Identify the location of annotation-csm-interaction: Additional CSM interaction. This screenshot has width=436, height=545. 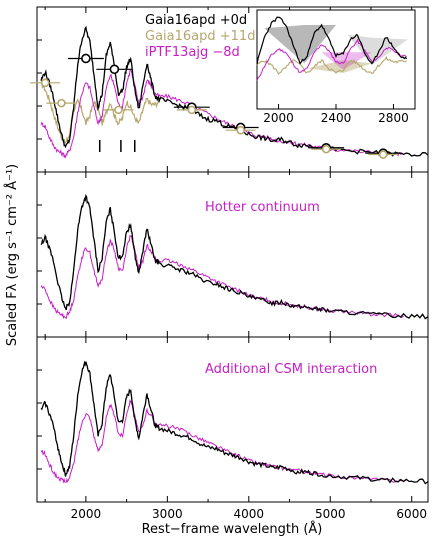
(291, 369).